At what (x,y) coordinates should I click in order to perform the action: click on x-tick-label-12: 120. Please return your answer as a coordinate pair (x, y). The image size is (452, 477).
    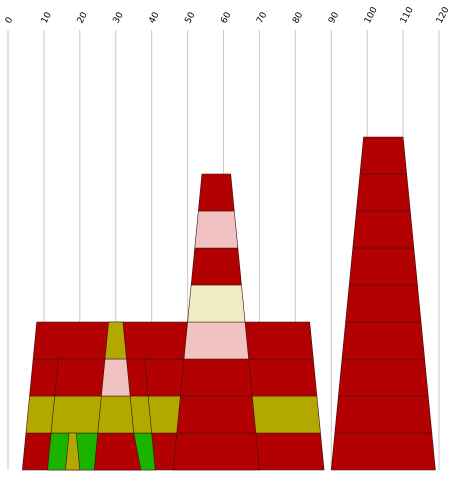
    Looking at the image, I should click on (443, 15).